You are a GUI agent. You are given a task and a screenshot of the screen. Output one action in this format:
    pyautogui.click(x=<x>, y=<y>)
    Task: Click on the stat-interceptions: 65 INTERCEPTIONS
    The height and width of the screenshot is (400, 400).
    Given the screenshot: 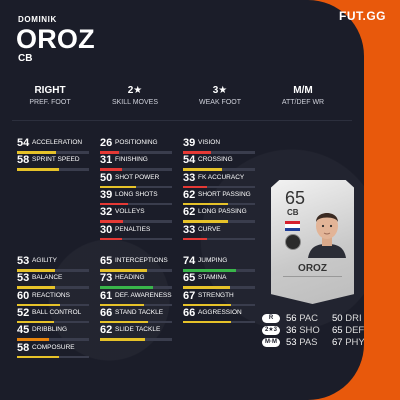 What is the action you would take?
    pyautogui.click(x=136, y=264)
    